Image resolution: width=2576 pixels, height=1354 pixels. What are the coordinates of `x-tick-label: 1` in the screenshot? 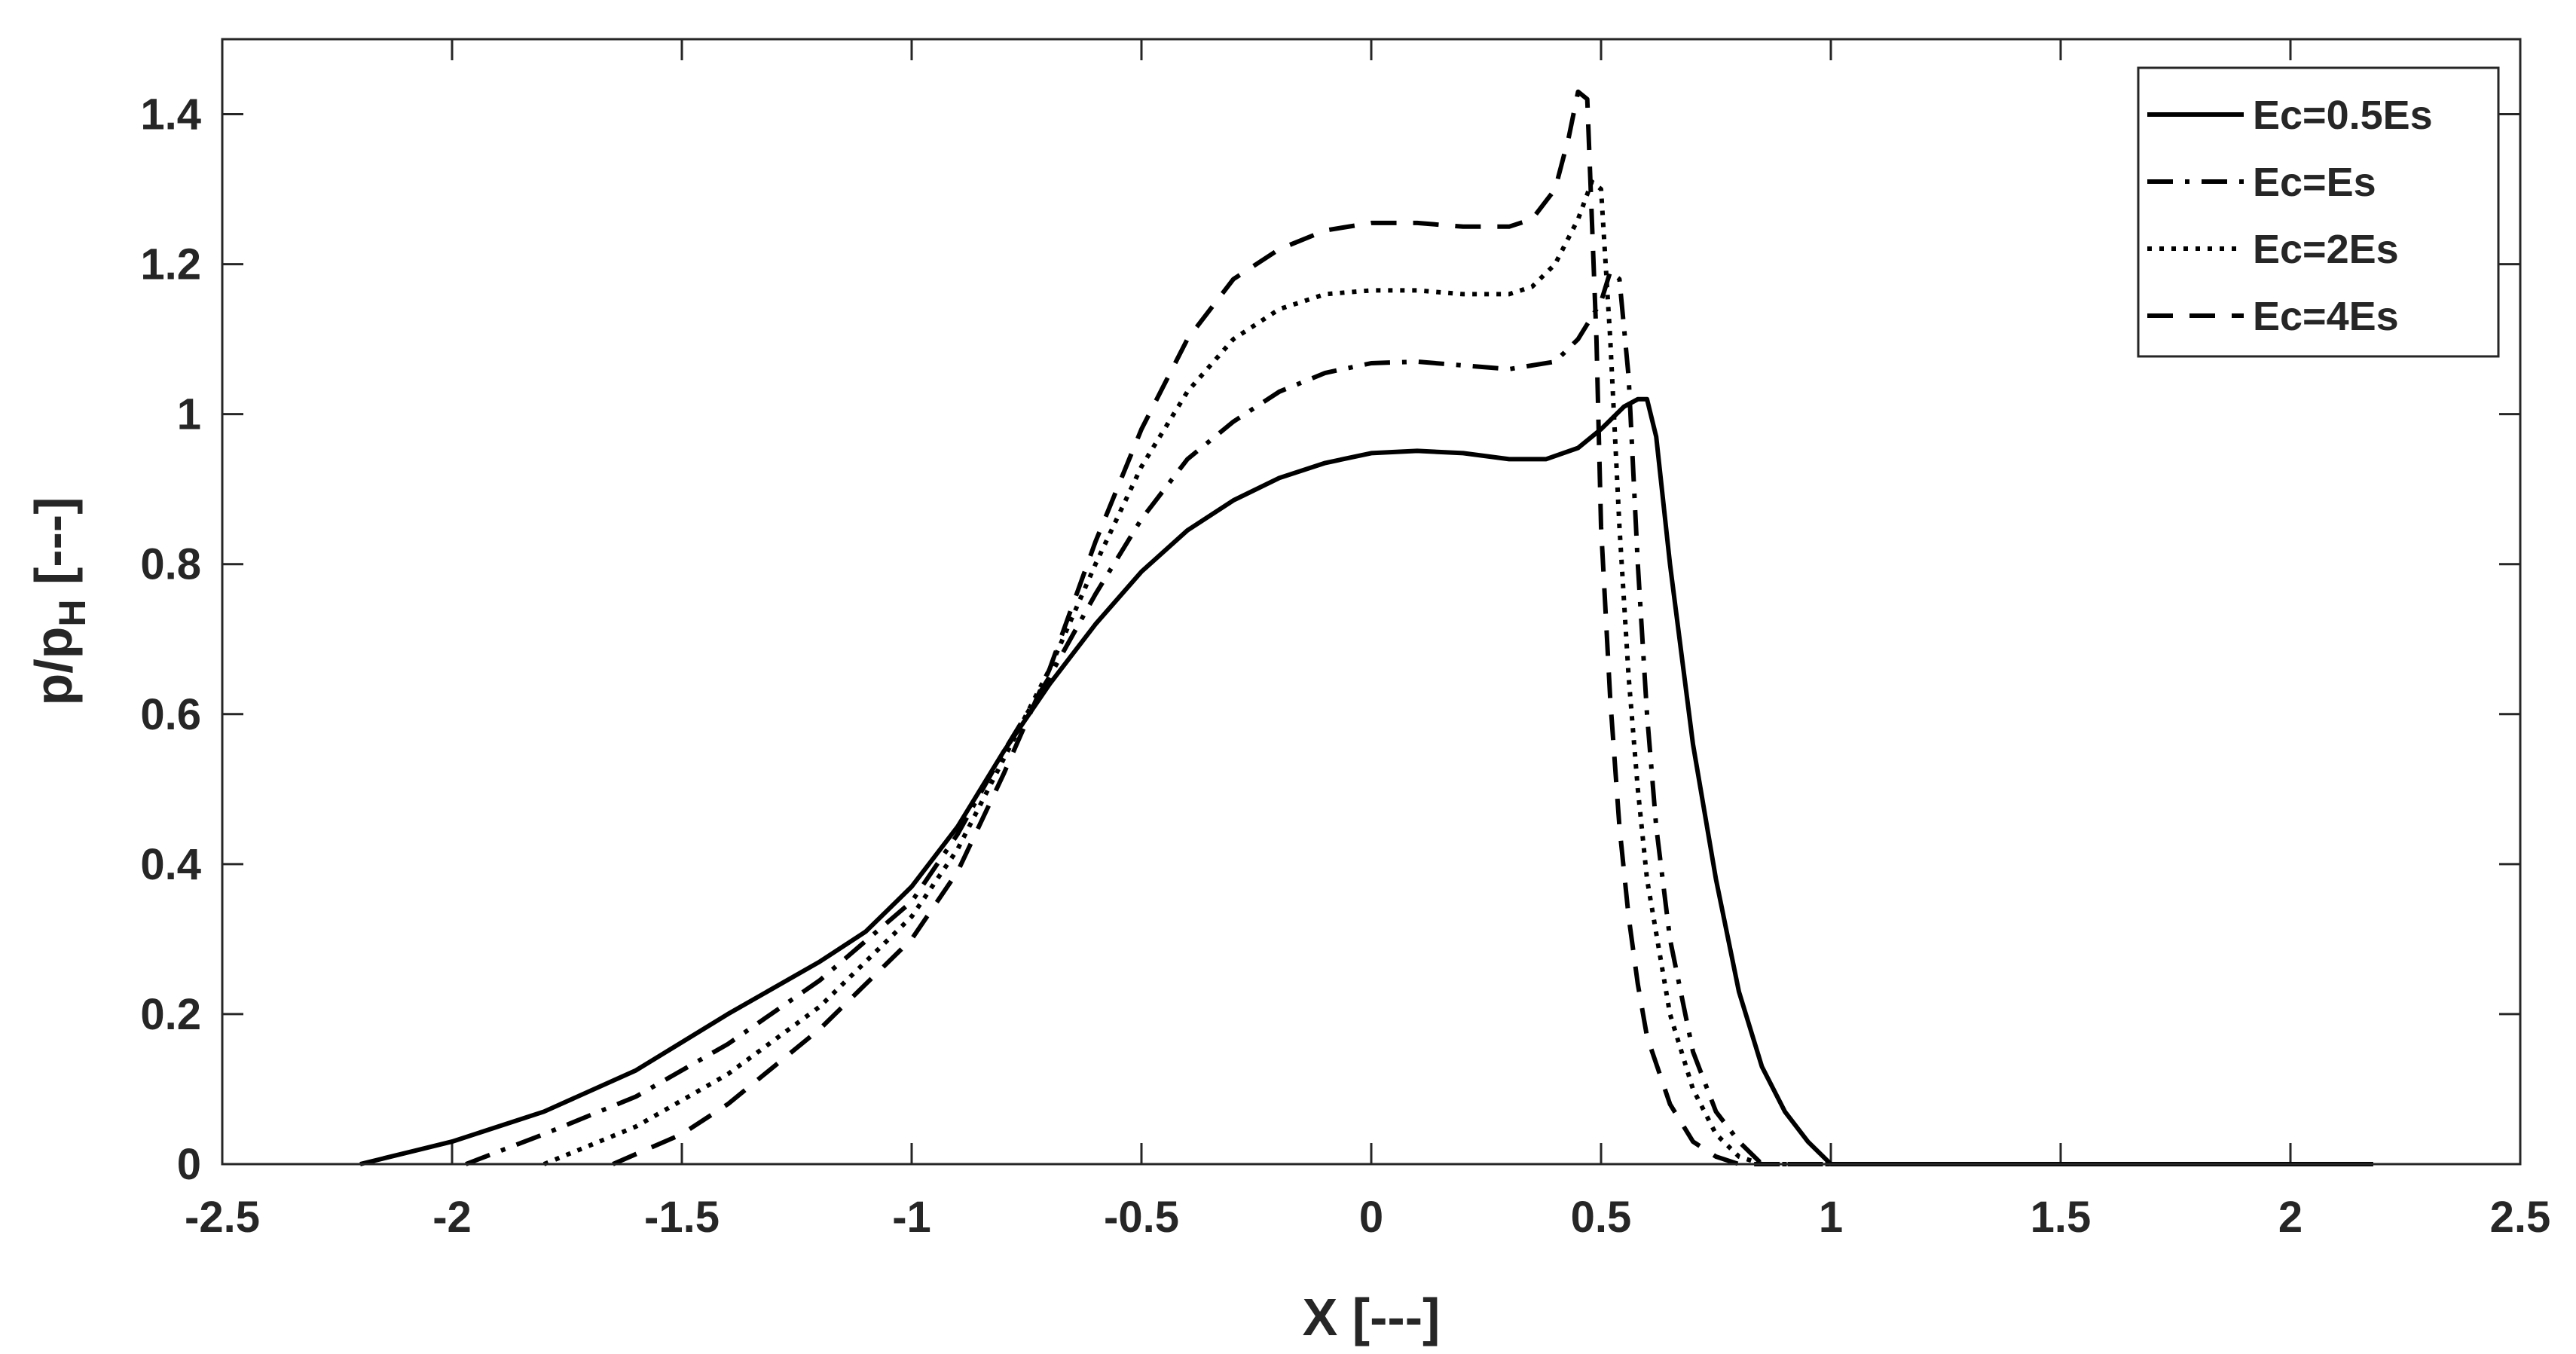 It's located at (1831, 1217).